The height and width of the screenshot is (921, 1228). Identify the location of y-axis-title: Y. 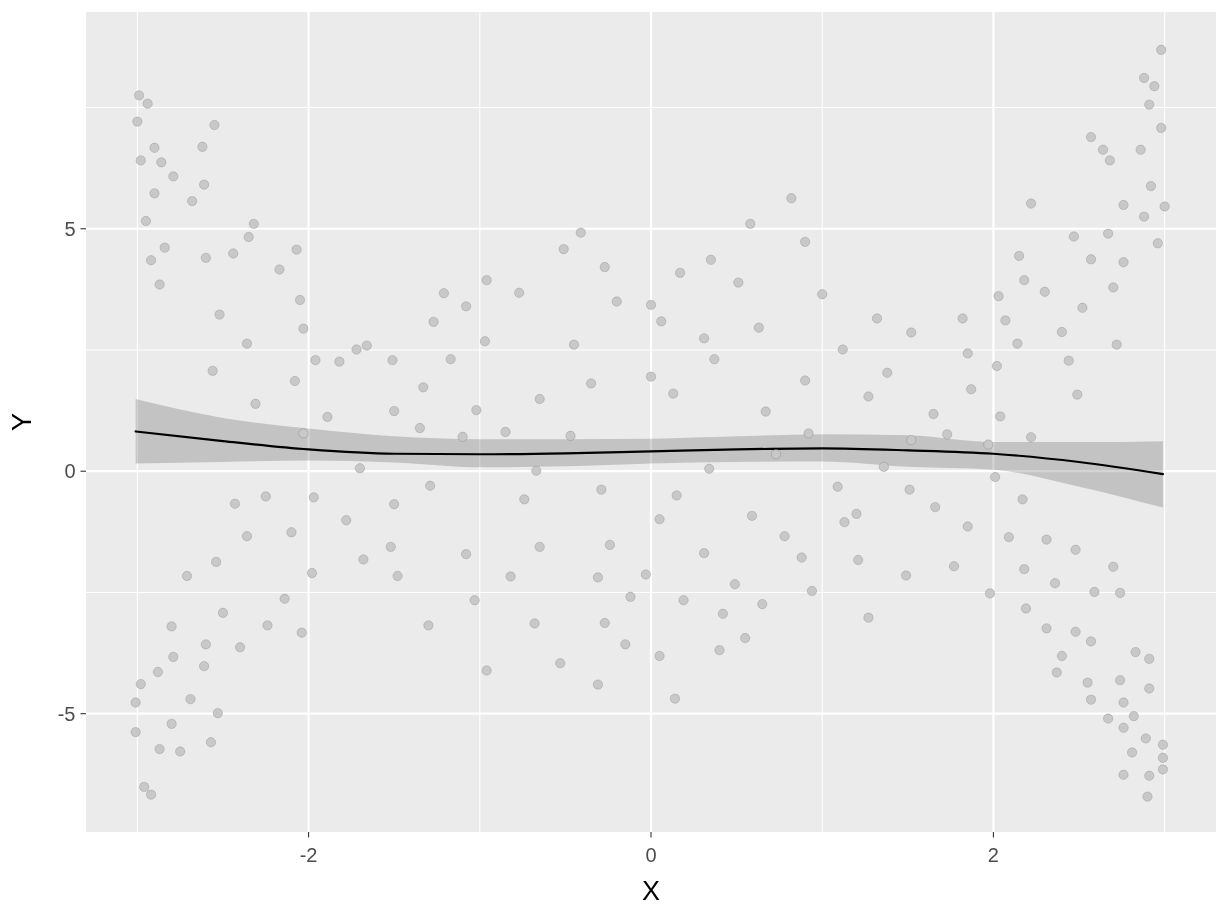
(22, 422).